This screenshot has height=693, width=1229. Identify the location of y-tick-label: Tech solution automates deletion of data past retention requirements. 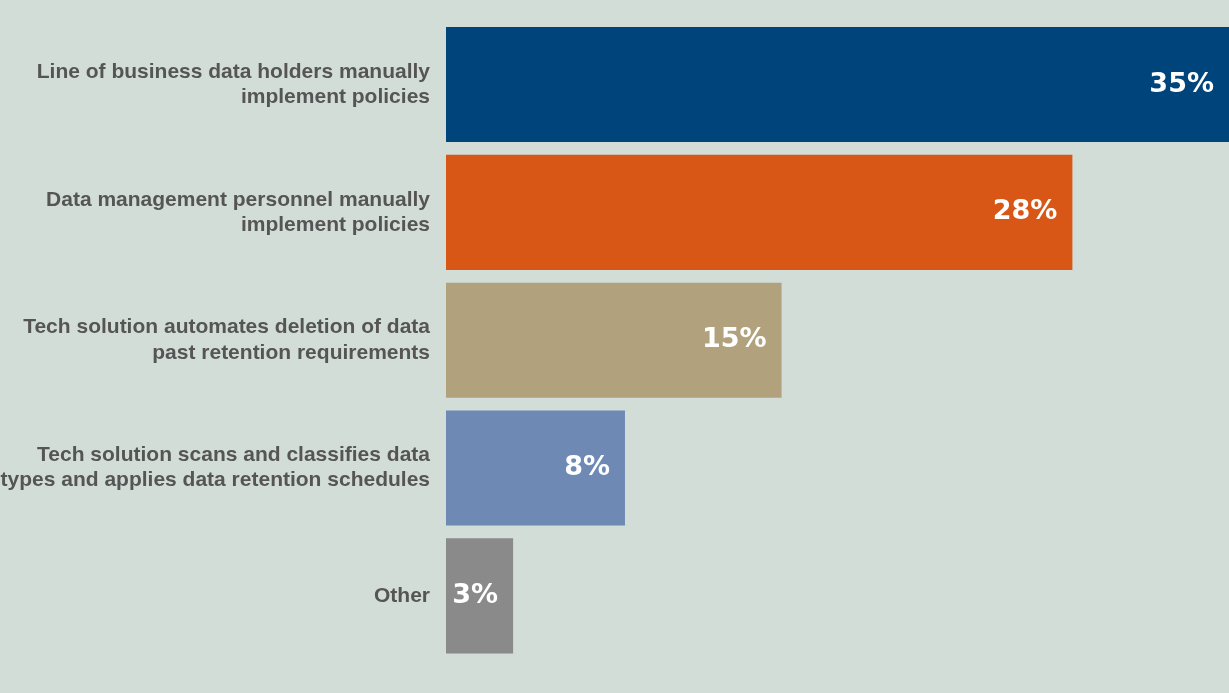
(227, 338).